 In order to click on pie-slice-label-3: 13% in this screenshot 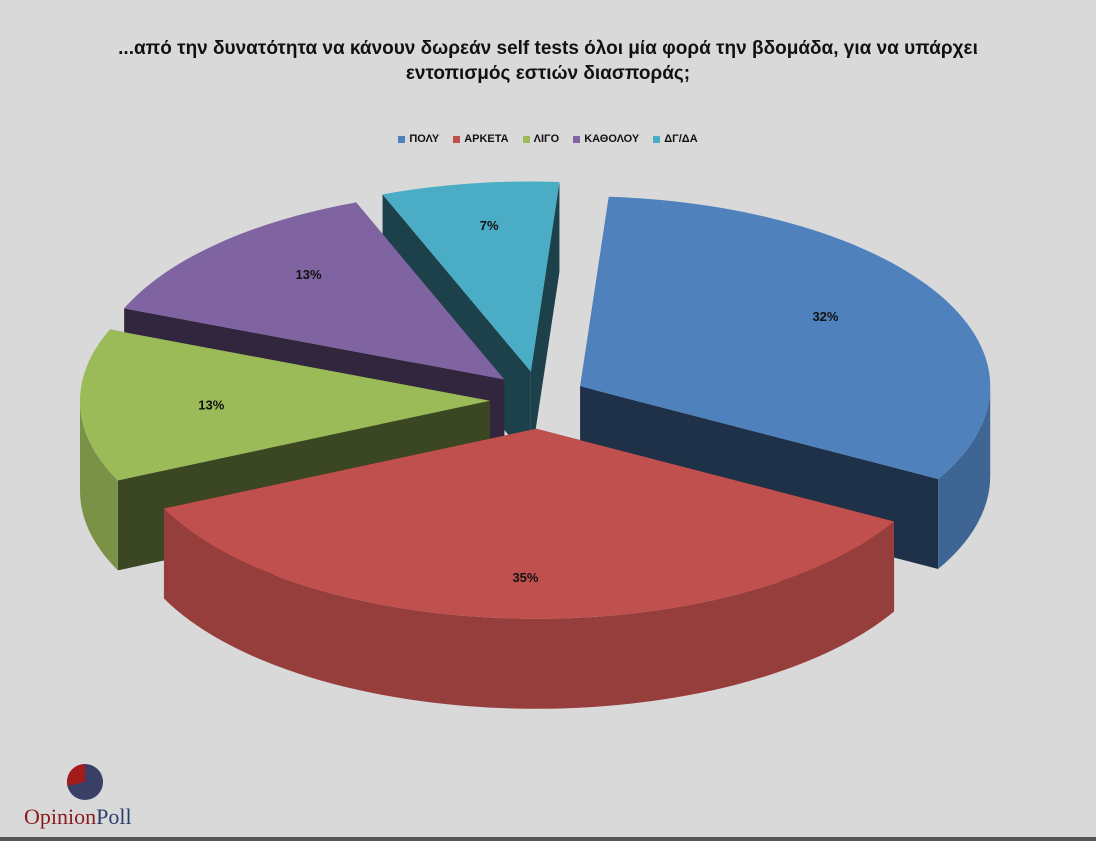, I will do `click(309, 274)`.